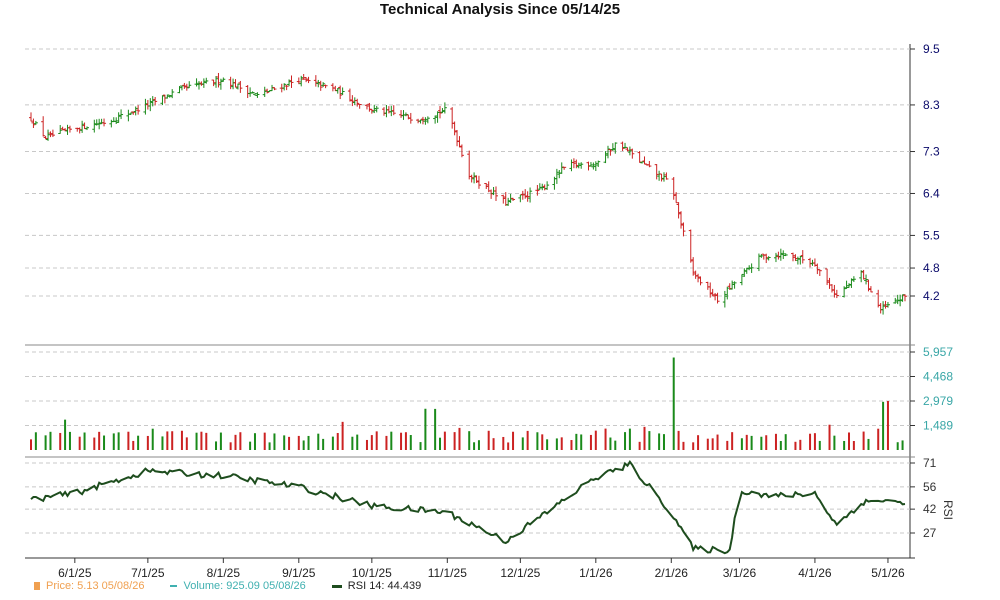 This screenshot has width=1000, height=600. I want to click on x-tick-label: 10/1/25, so click(372, 573).